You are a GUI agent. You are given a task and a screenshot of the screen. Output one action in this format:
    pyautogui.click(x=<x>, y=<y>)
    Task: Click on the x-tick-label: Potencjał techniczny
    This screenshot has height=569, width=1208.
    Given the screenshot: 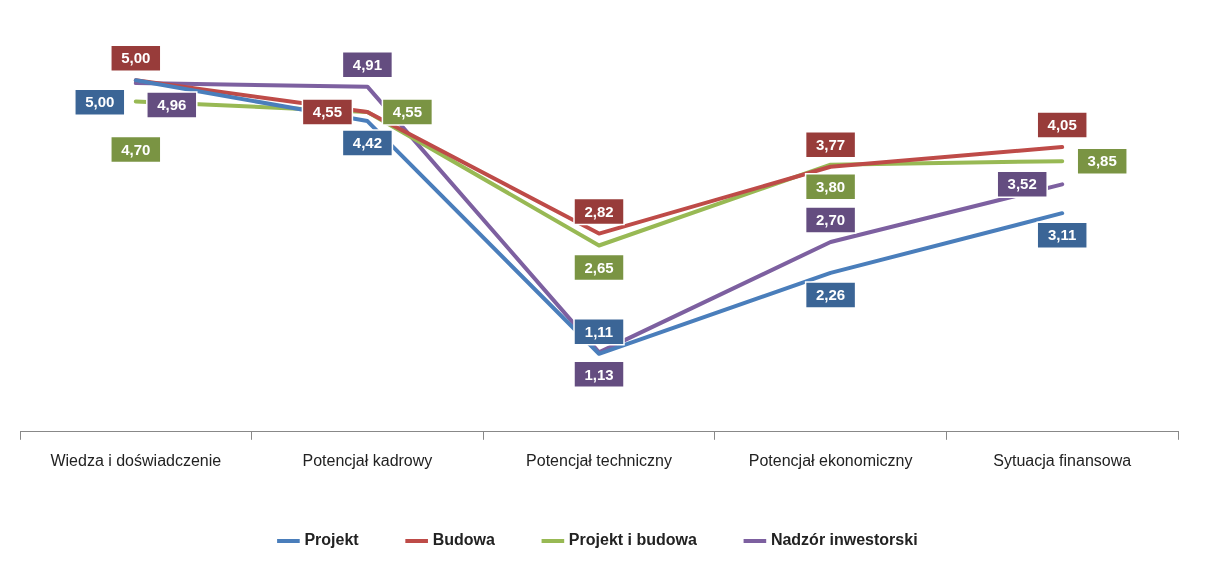 What is the action you would take?
    pyautogui.click(x=599, y=460)
    